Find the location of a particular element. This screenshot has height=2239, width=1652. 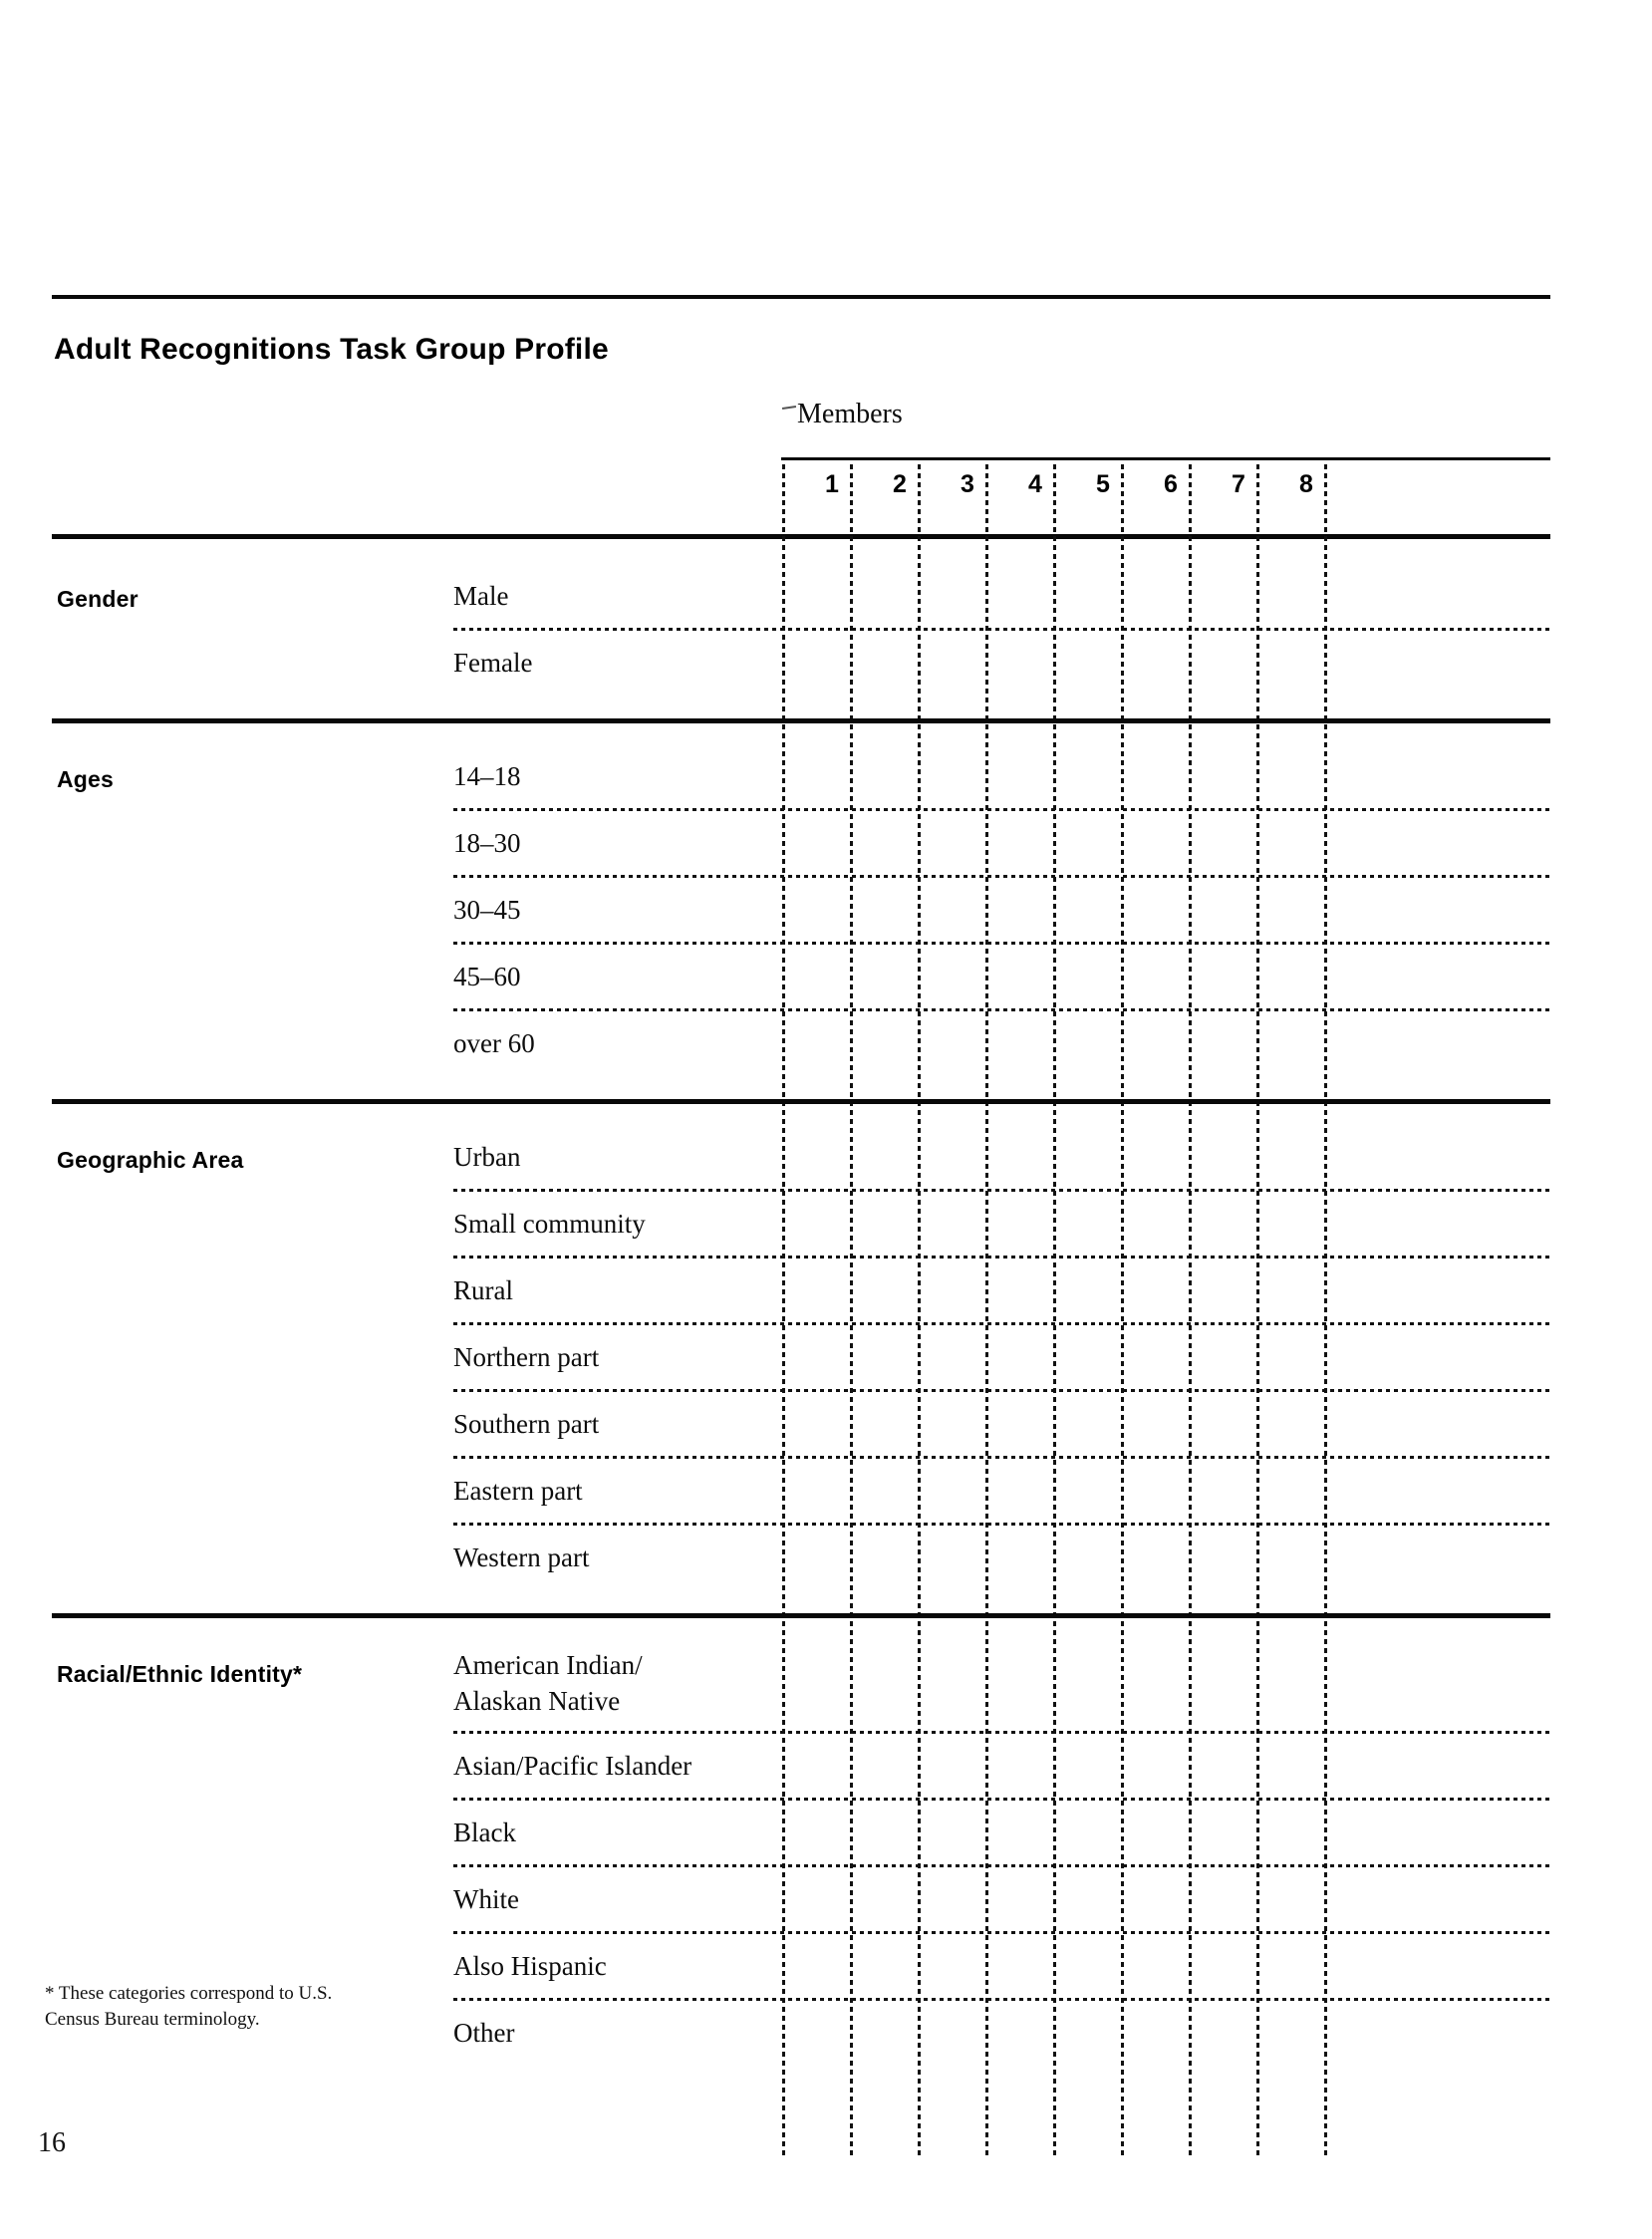

table-row: 14–18 is located at coordinates (1001, 777).